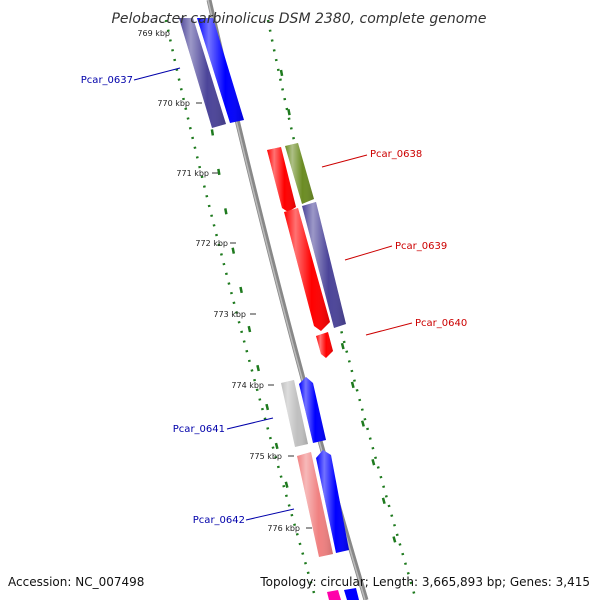 Image resolution: width=600 pixels, height=600 pixels. I want to click on gene-label-pcar-0640: Pcar_0640, so click(441, 323).